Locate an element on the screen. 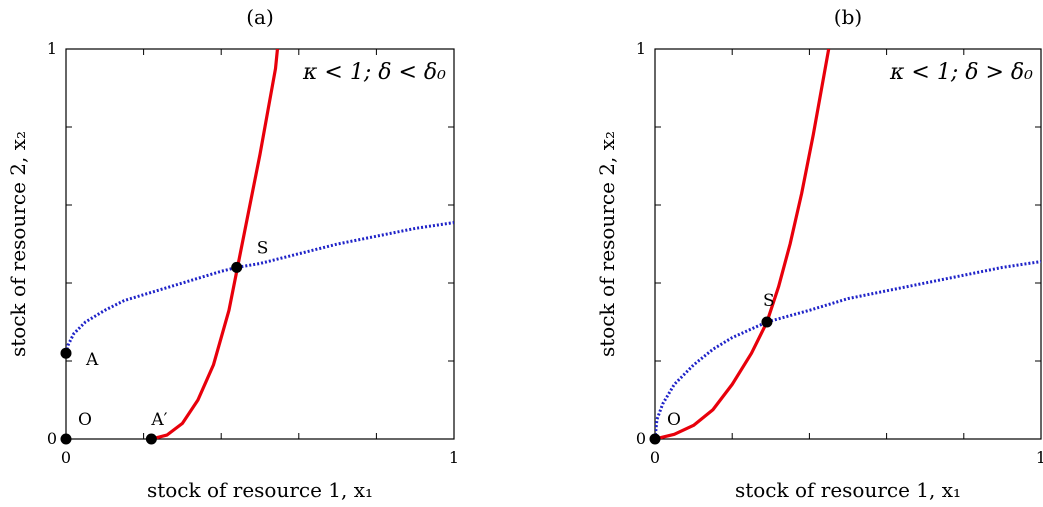 The height and width of the screenshot is (507, 1043). panel-label: (a) is located at coordinates (260, 17).